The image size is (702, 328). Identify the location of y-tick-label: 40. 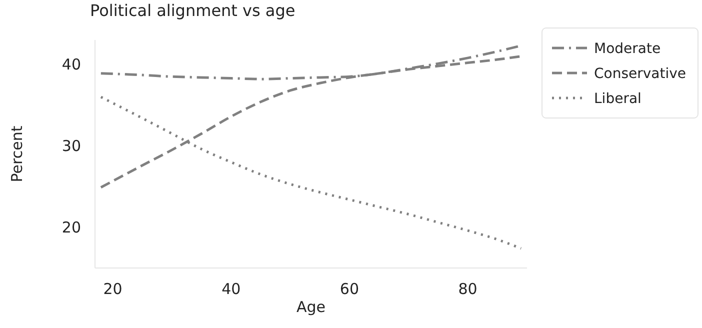
(71, 64).